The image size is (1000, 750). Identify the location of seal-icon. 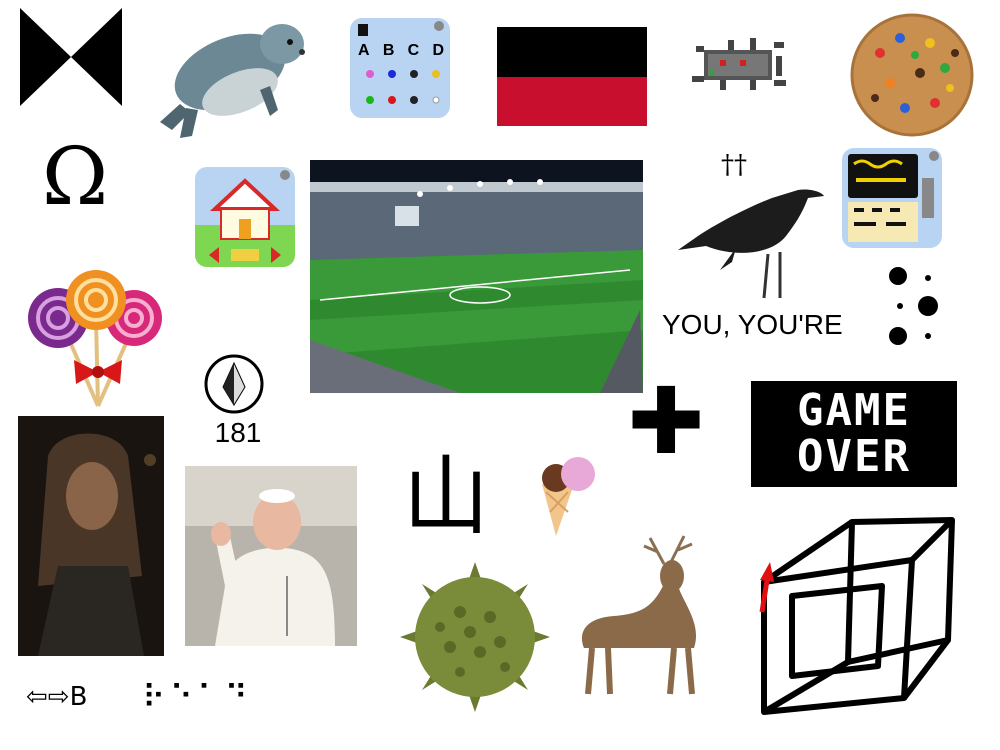
(230, 76).